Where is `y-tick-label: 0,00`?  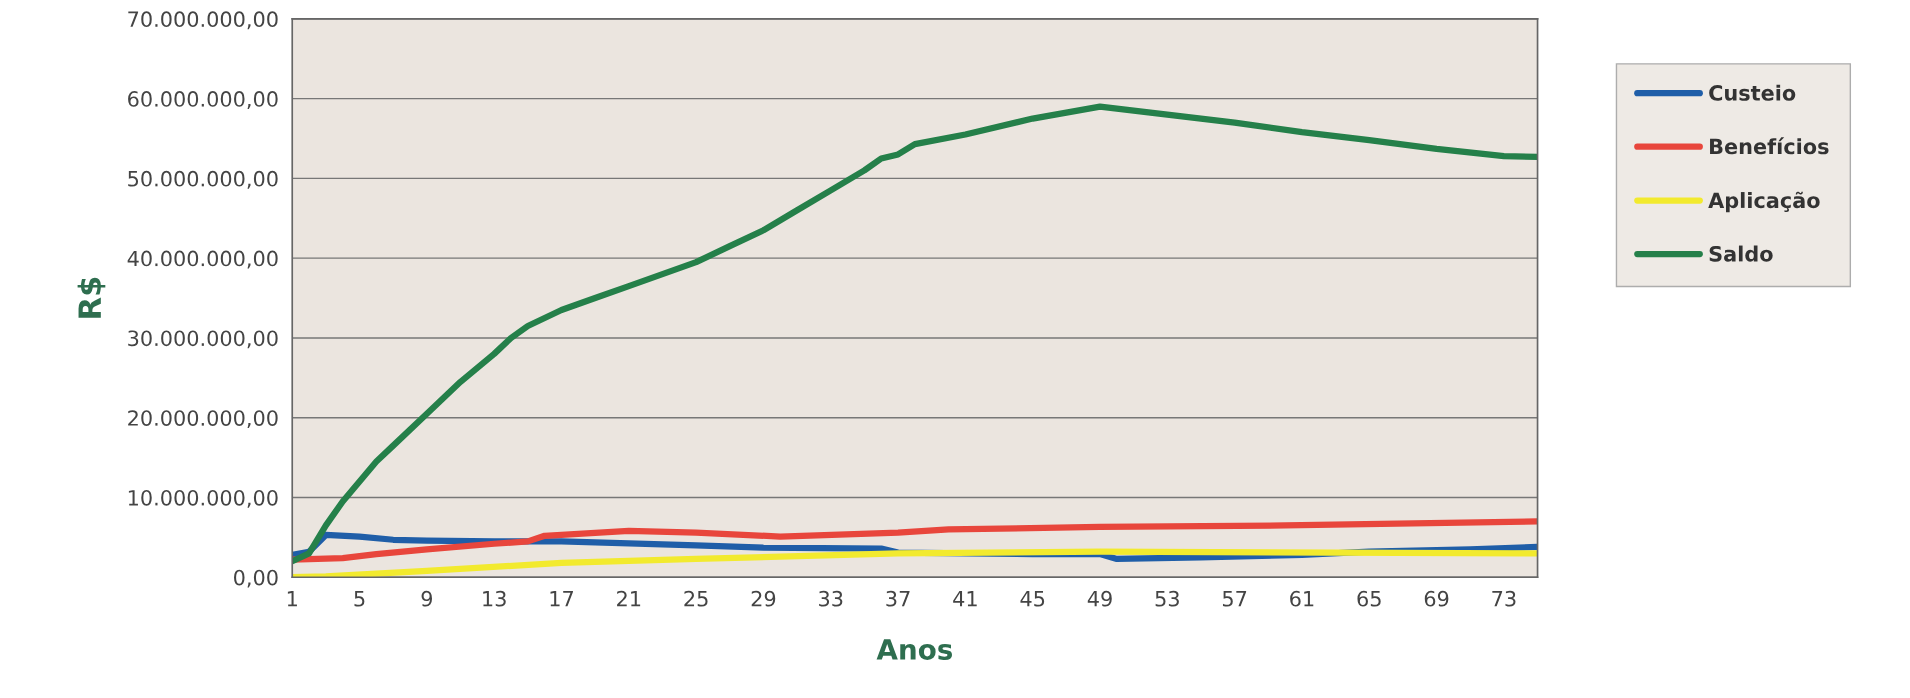 y-tick-label: 0,00 is located at coordinates (256, 578).